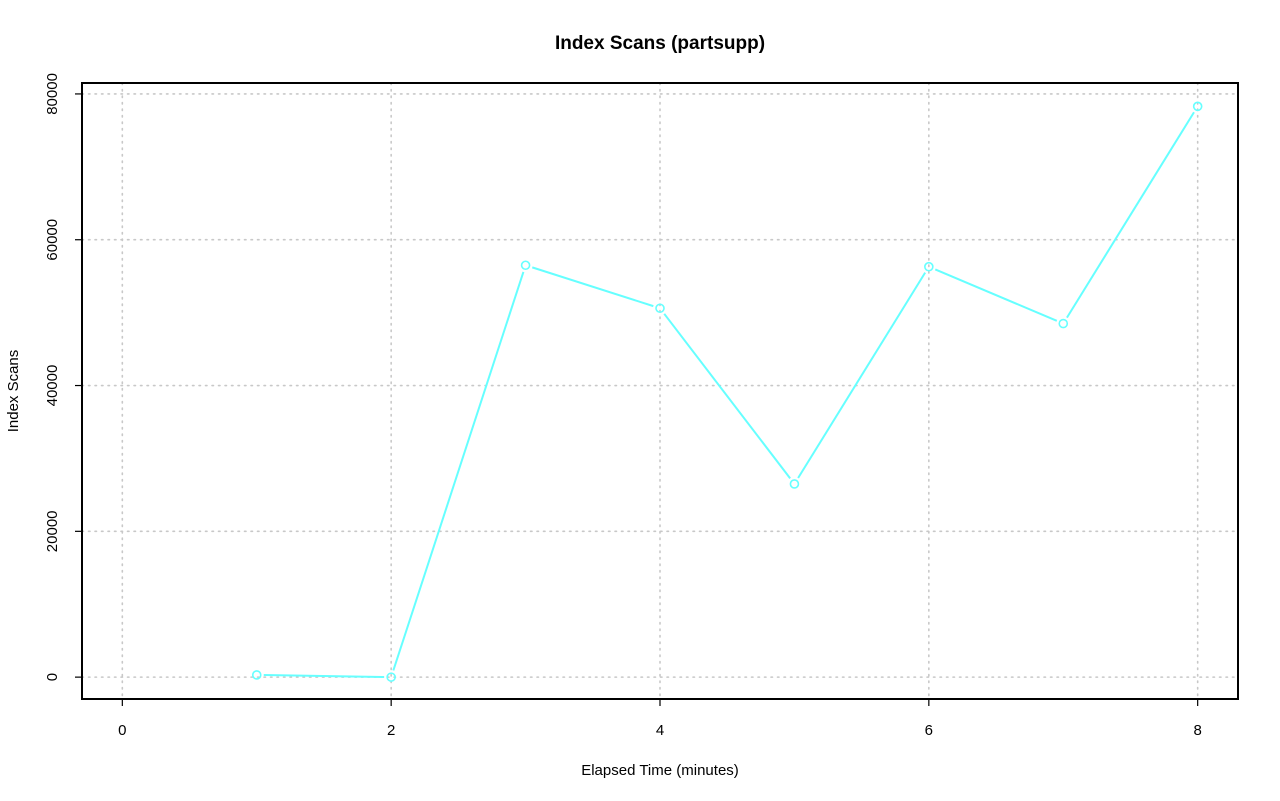  What do you see at coordinates (13, 391) in the screenshot?
I see `y-axis-label: Index Scans` at bounding box center [13, 391].